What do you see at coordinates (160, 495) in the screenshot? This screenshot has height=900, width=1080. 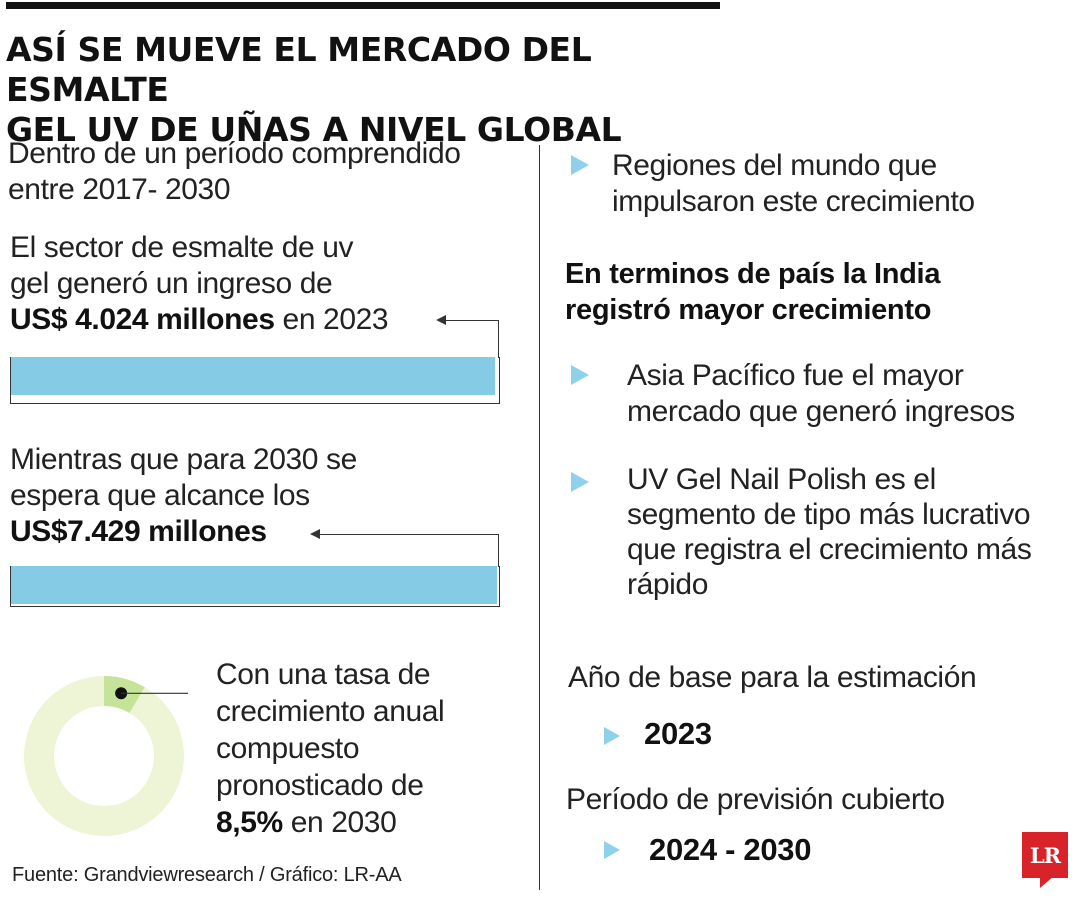 I see `revenue-2030-line-2: espera que alcance los` at bounding box center [160, 495].